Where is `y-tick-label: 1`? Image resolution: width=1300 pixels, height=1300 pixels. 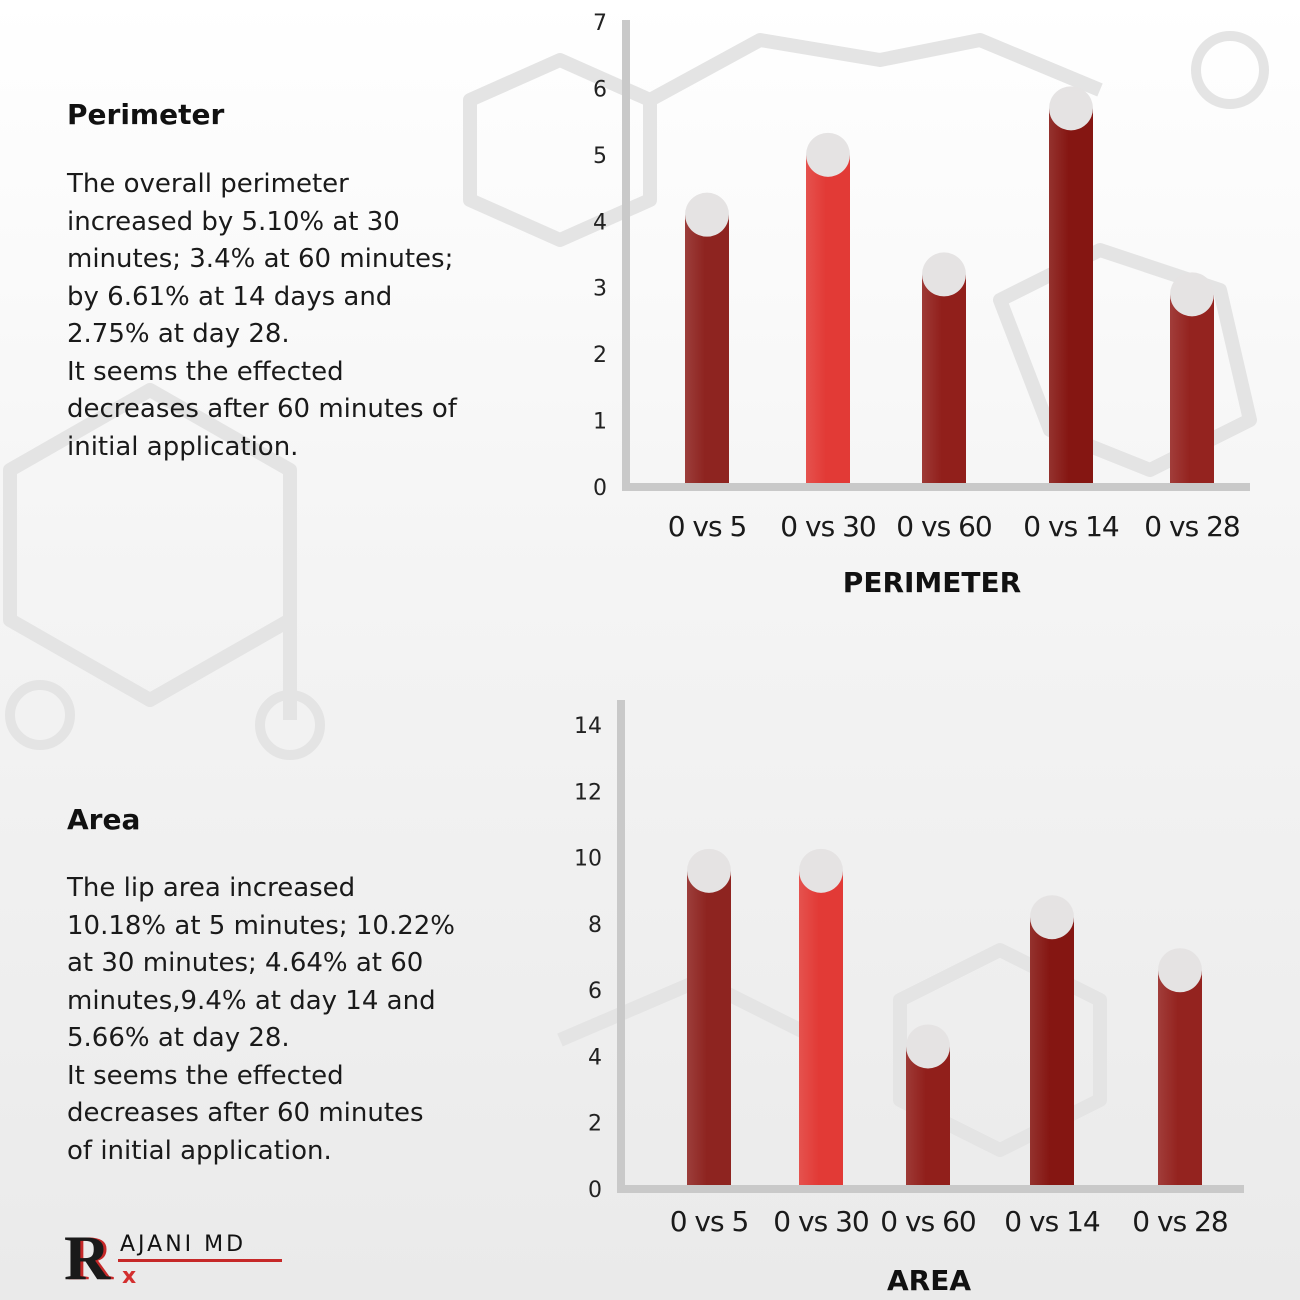
y-tick-label: 1 is located at coordinates (600, 422).